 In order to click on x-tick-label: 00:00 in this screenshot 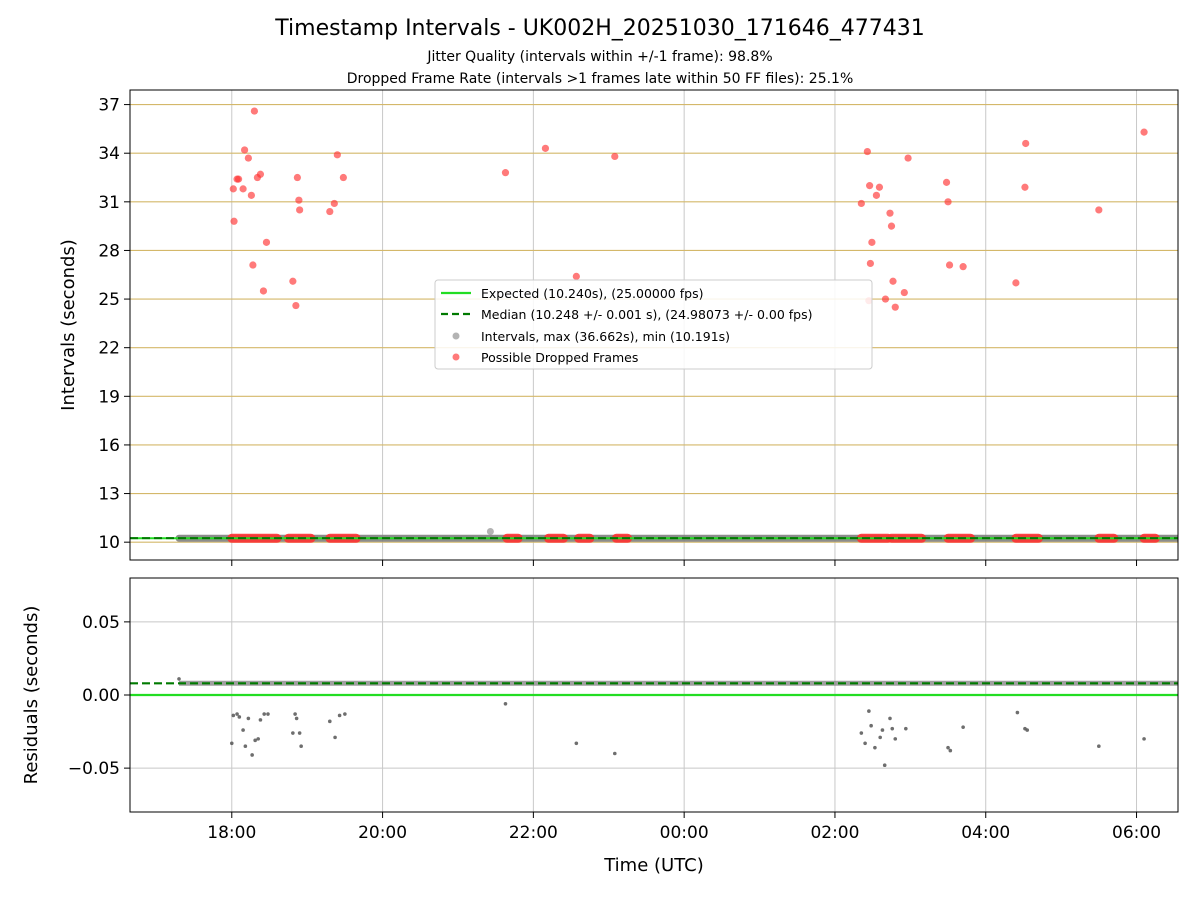, I will do `click(684, 833)`.